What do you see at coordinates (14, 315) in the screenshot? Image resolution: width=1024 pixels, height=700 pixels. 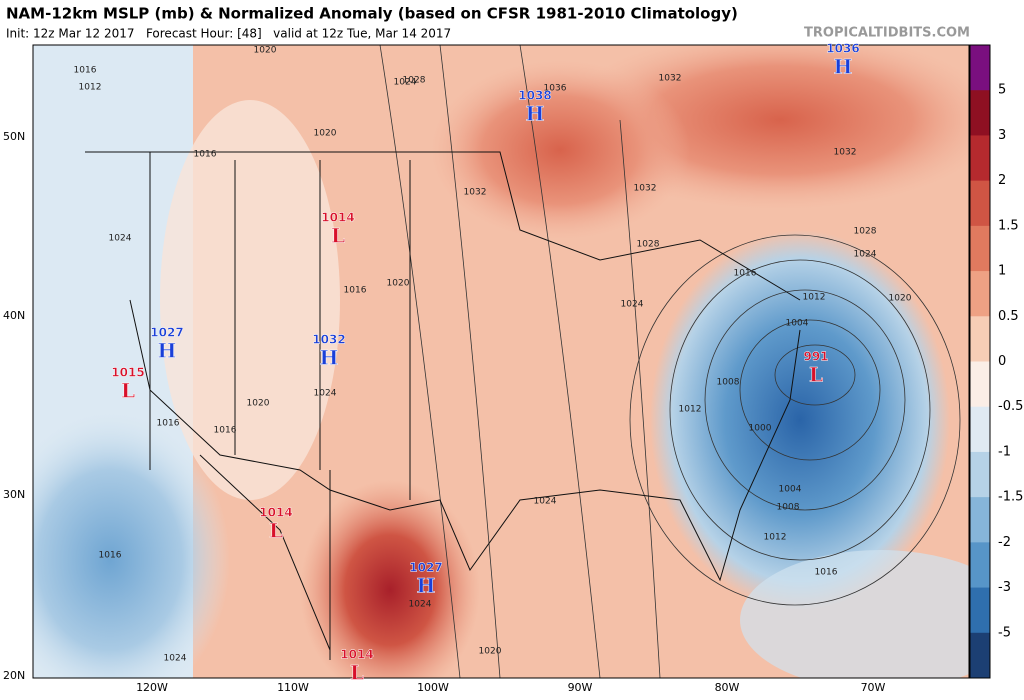 I see `lat-label: 40N` at bounding box center [14, 315].